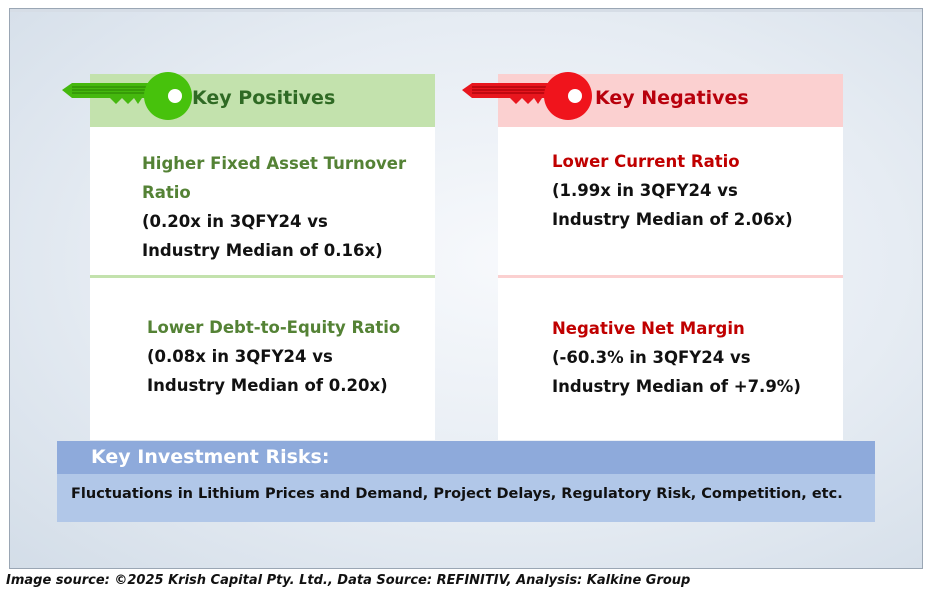 This screenshot has width=933, height=598. I want to click on positive-item-title: Higher Fixed Asset Turnover, so click(274, 163).